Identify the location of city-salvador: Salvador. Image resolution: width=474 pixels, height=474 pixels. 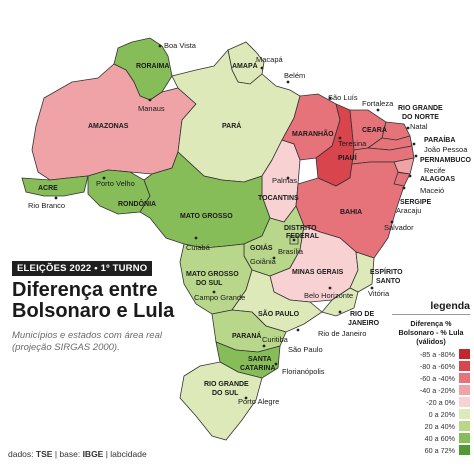
(399, 227).